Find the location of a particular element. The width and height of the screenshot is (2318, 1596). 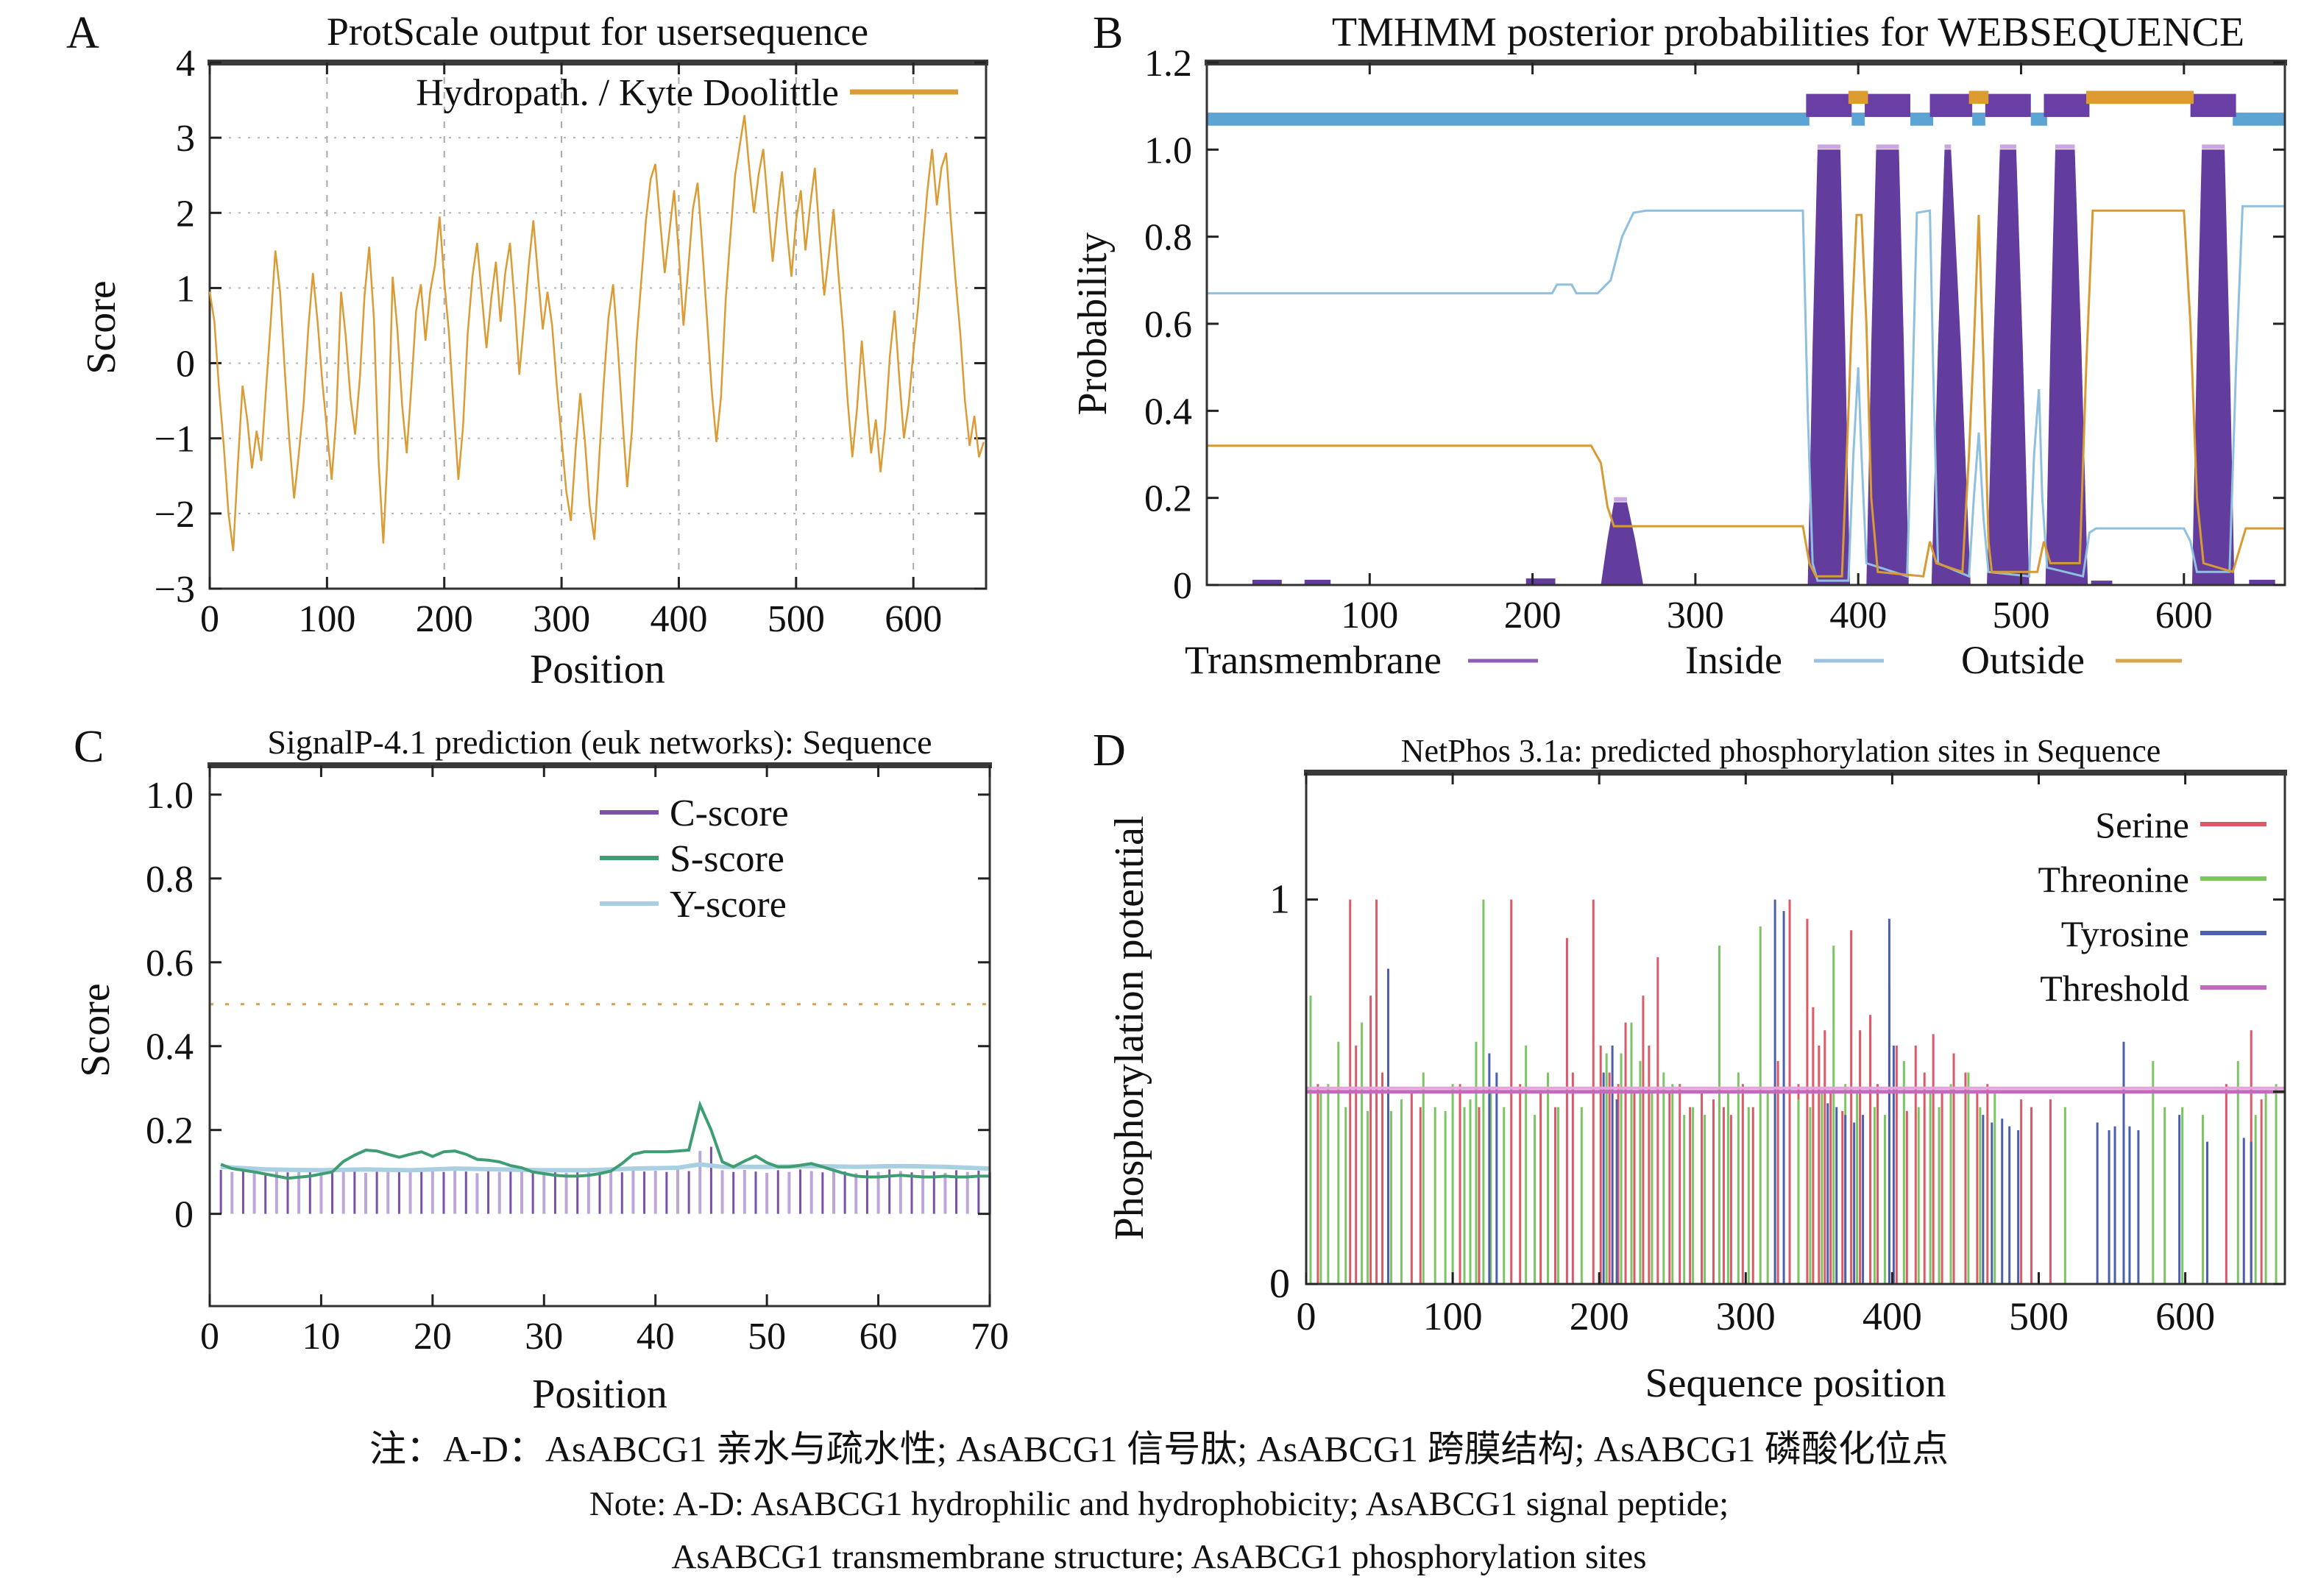

y-tick-label: 2 is located at coordinates (185, 214).